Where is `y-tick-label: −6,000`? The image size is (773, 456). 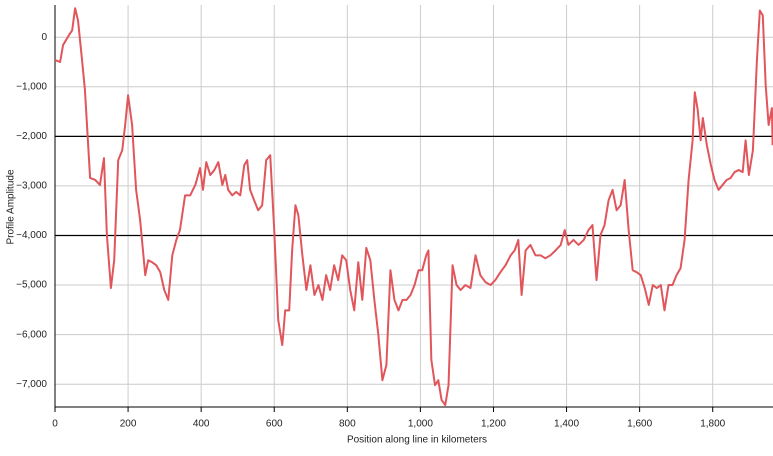 y-tick-label: −6,000 is located at coordinates (31, 334).